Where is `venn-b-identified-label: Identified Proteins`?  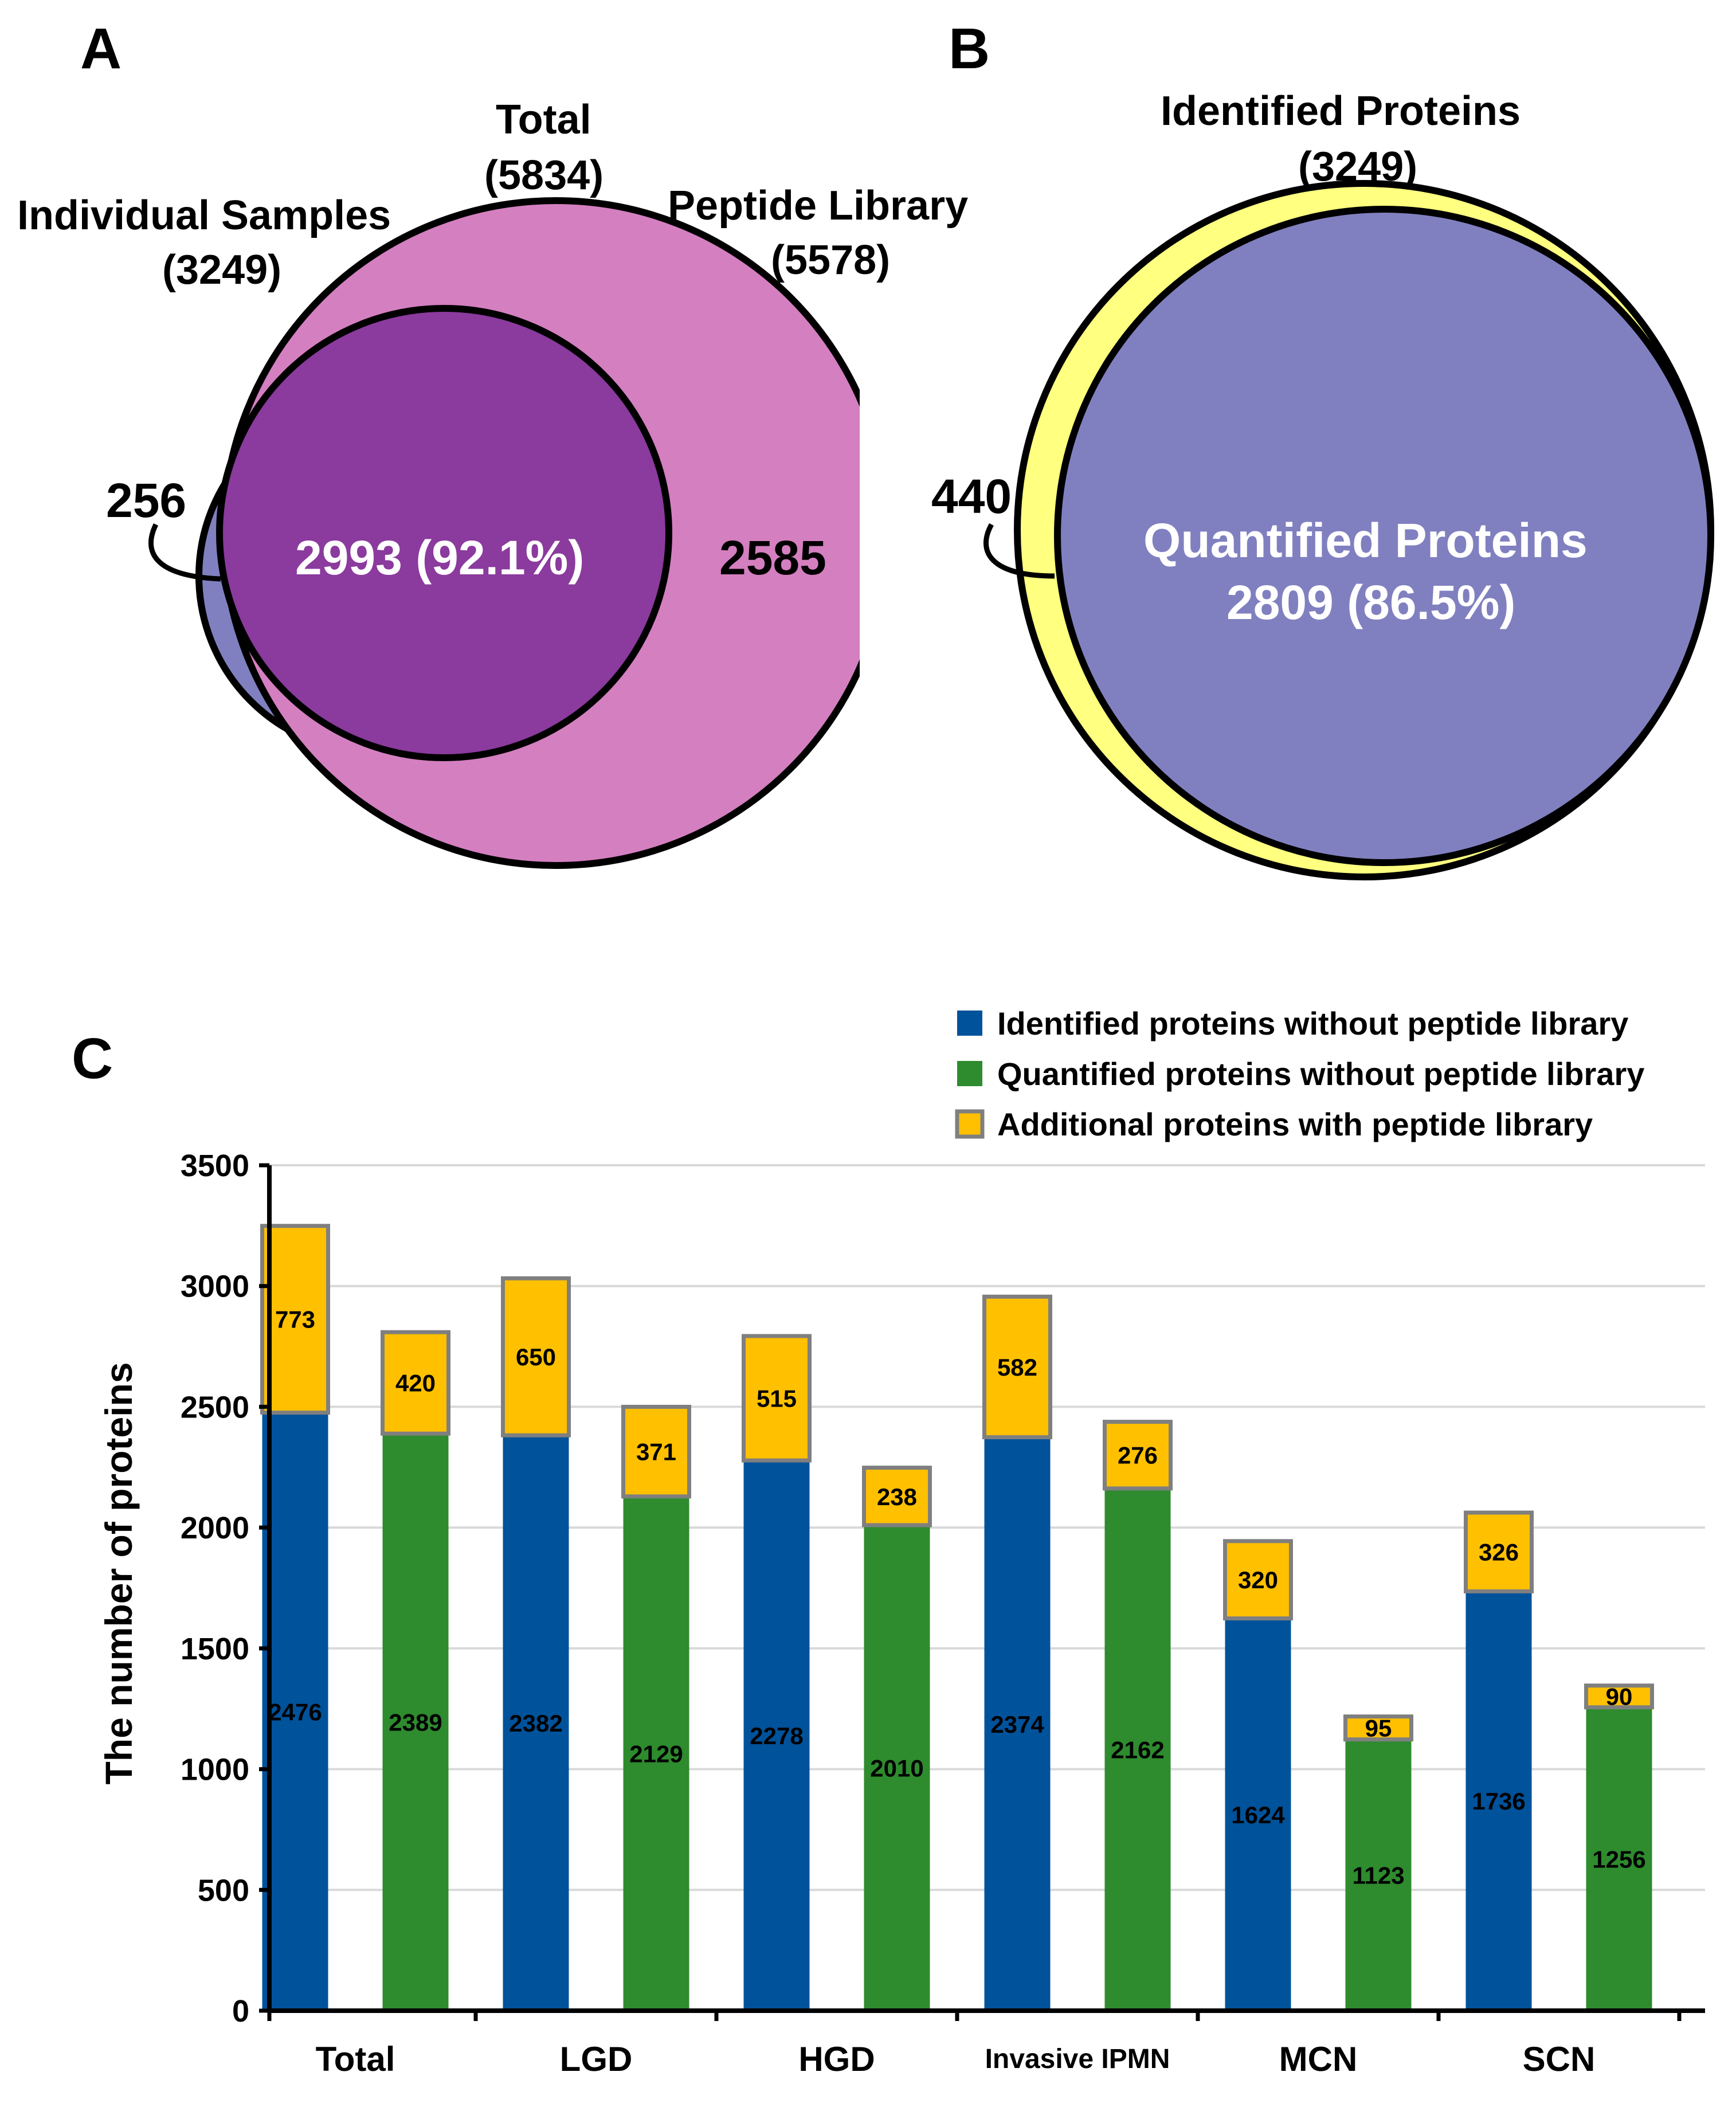
venn-b-identified-label: Identified Proteins is located at coordinates (1341, 111).